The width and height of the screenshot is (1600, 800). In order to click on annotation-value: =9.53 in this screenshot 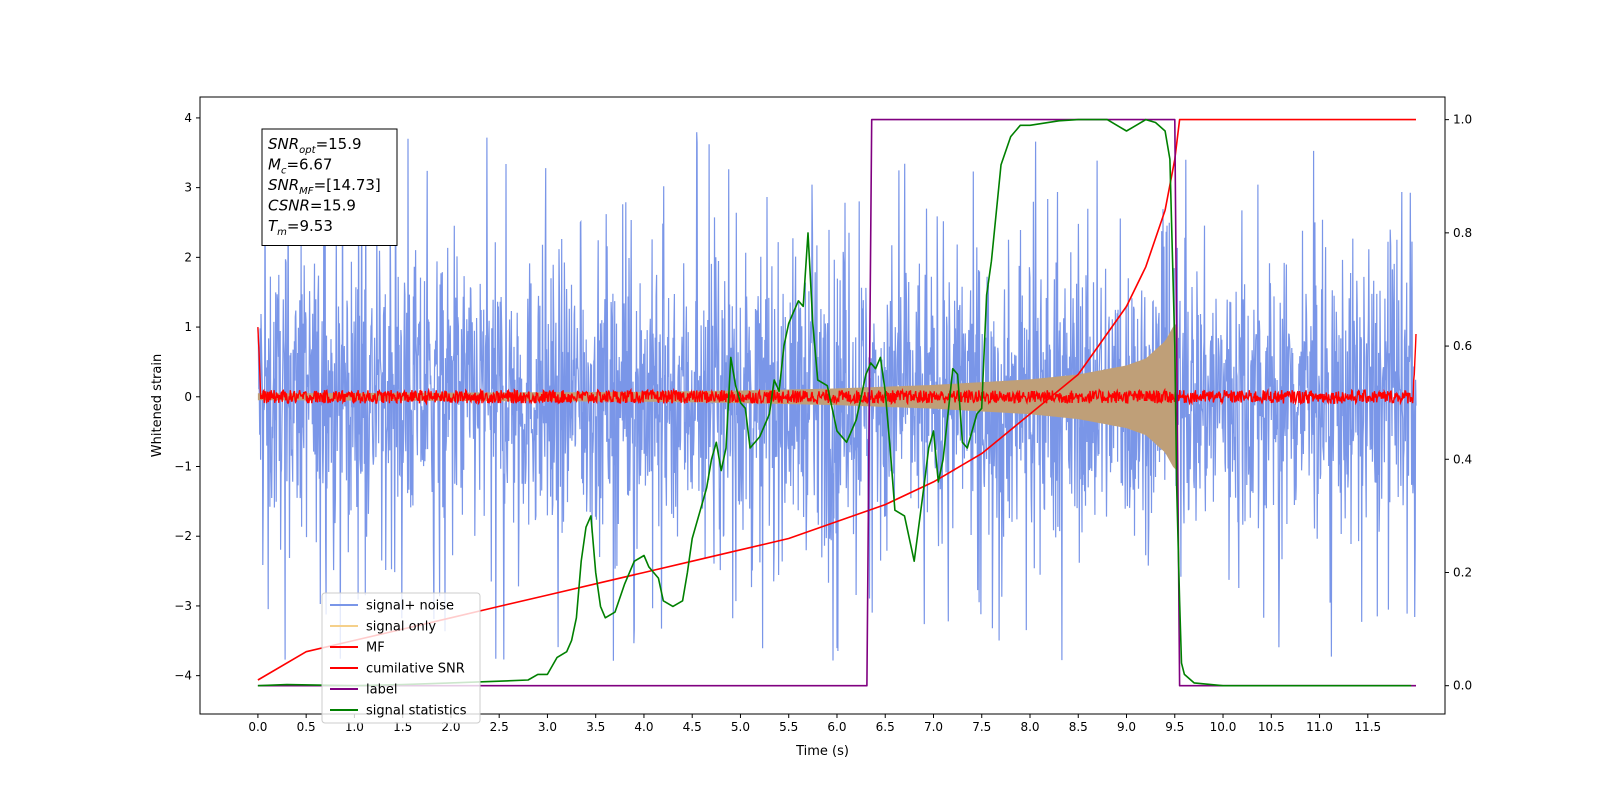, I will do `click(310, 226)`.